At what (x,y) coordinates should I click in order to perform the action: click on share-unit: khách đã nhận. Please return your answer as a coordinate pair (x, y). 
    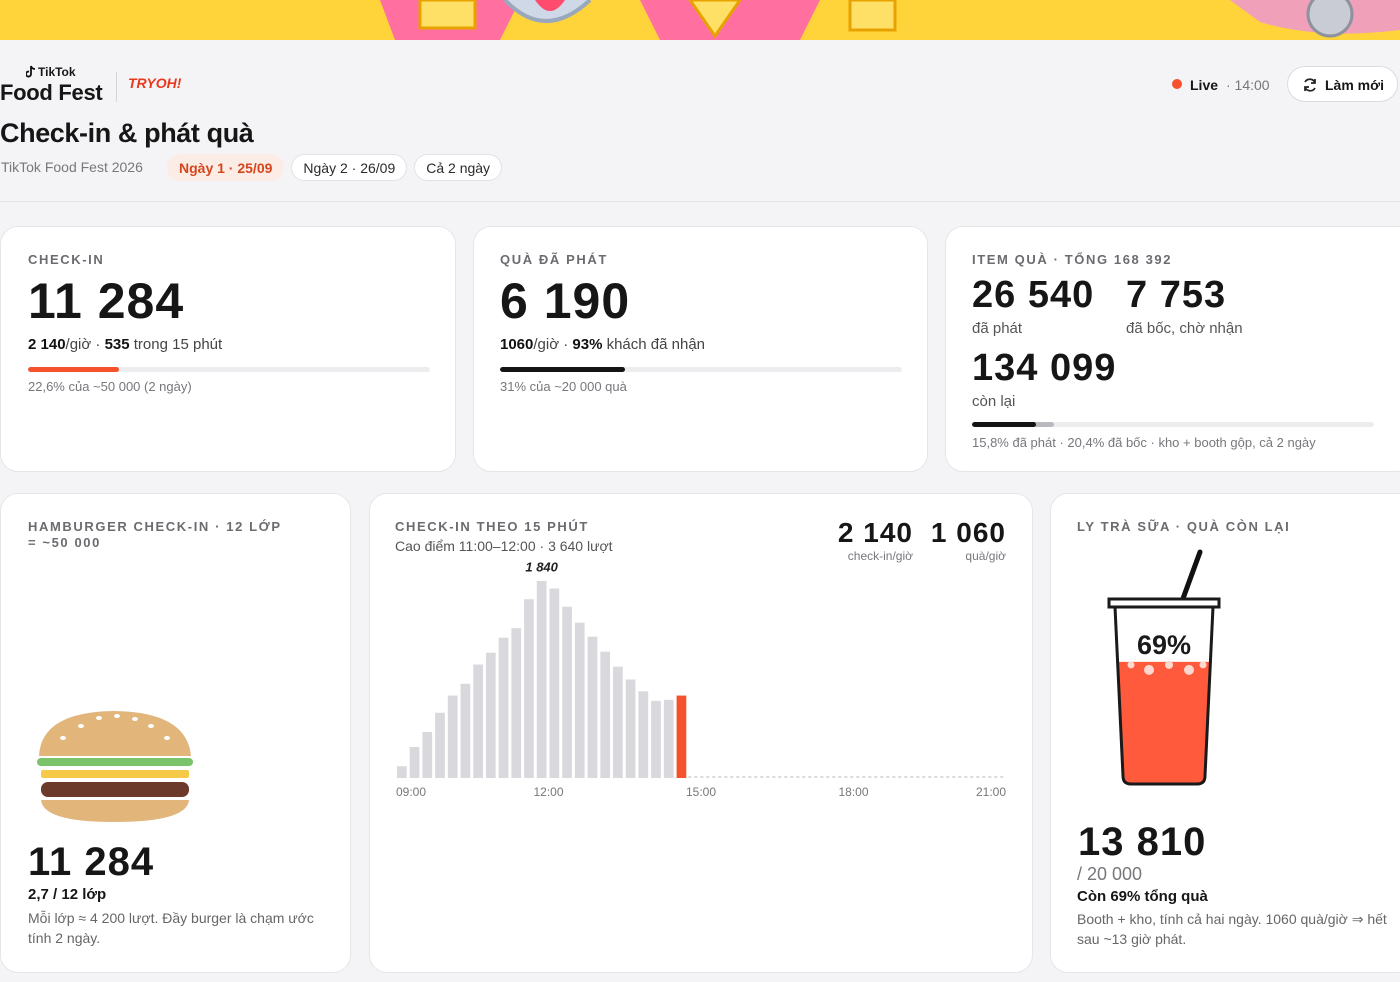
    Looking at the image, I should click on (654, 344).